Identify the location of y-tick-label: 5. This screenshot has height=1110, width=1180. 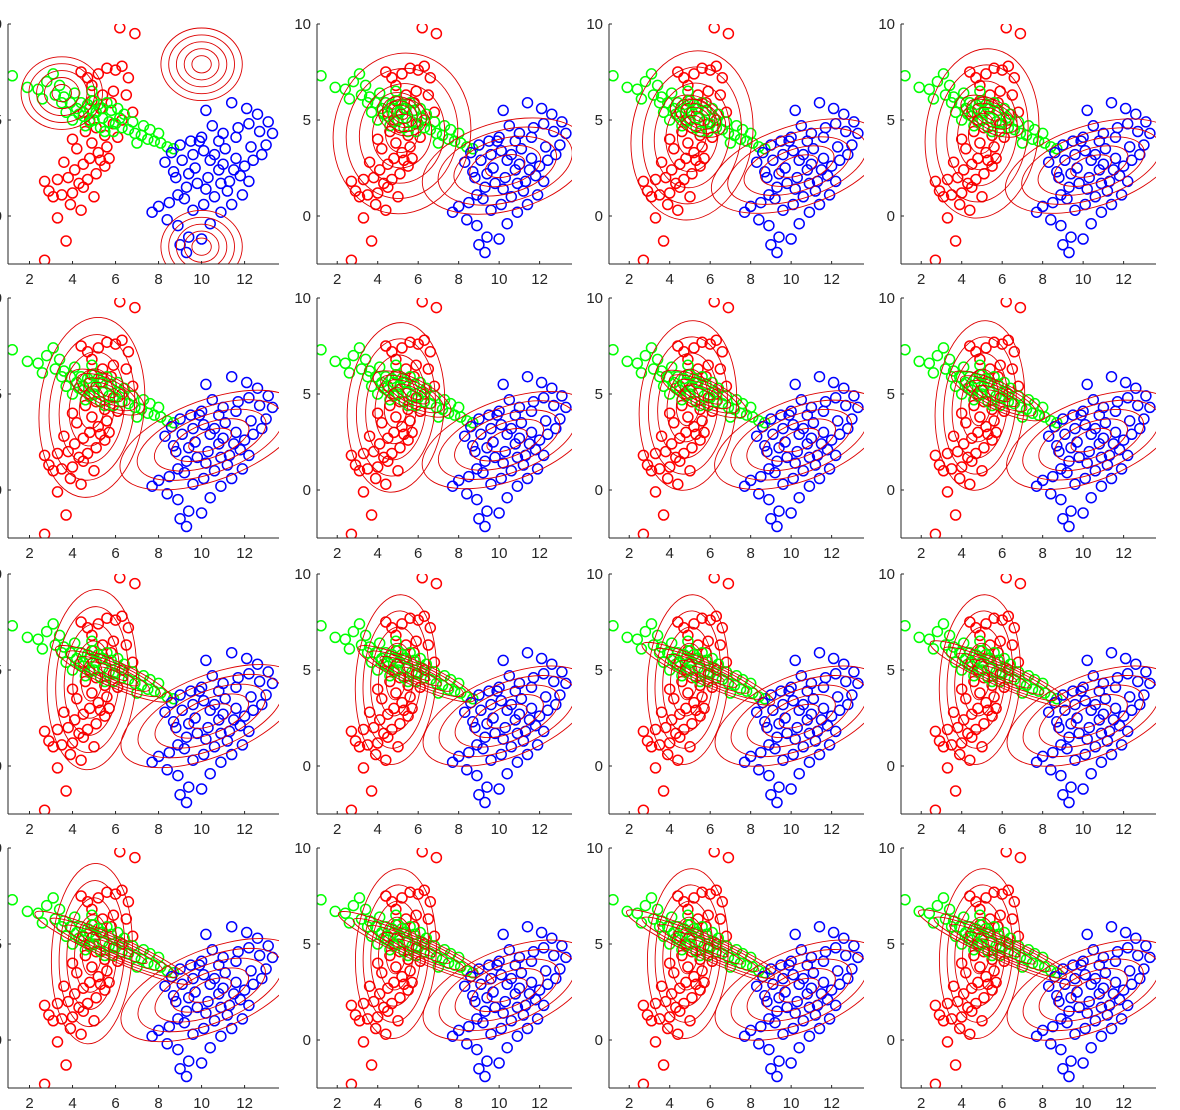
(307, 944).